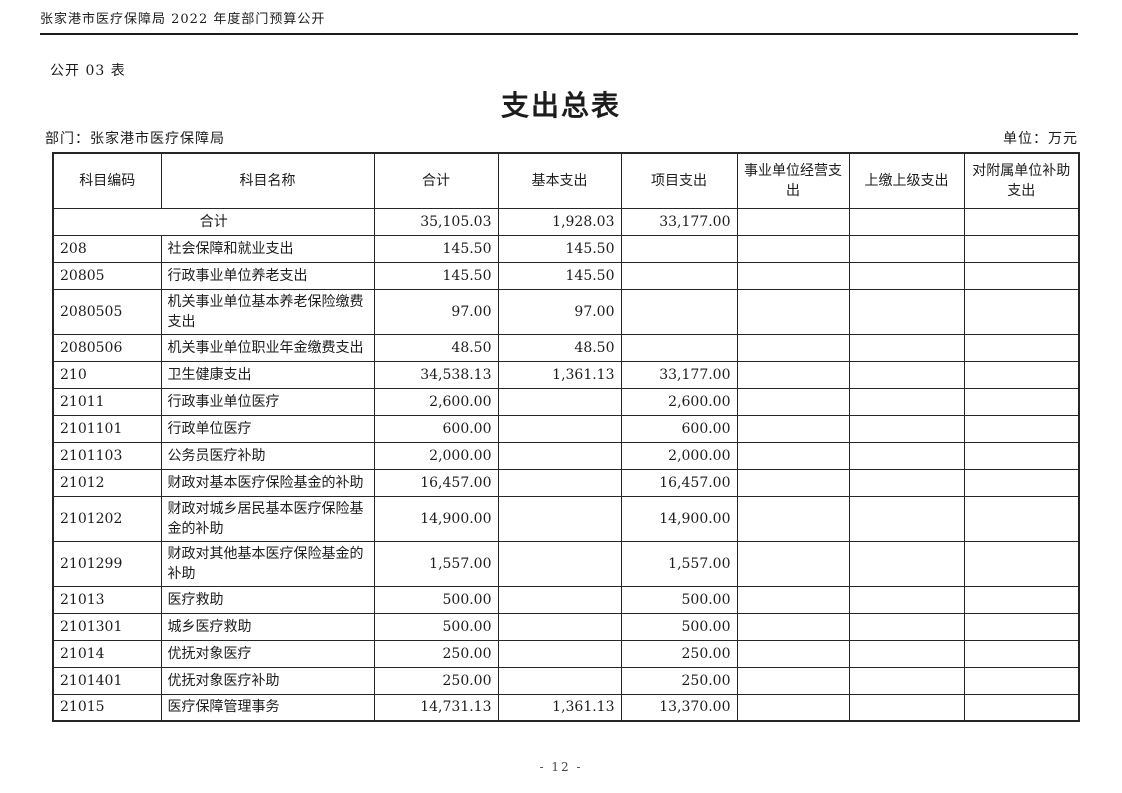 Image resolution: width=1122 pixels, height=793 pixels. What do you see at coordinates (566, 482) in the screenshot?
I see `table-row: 21012 财政对基本医疗保险基金的补助 16,457.00 16,457.00` at bounding box center [566, 482].